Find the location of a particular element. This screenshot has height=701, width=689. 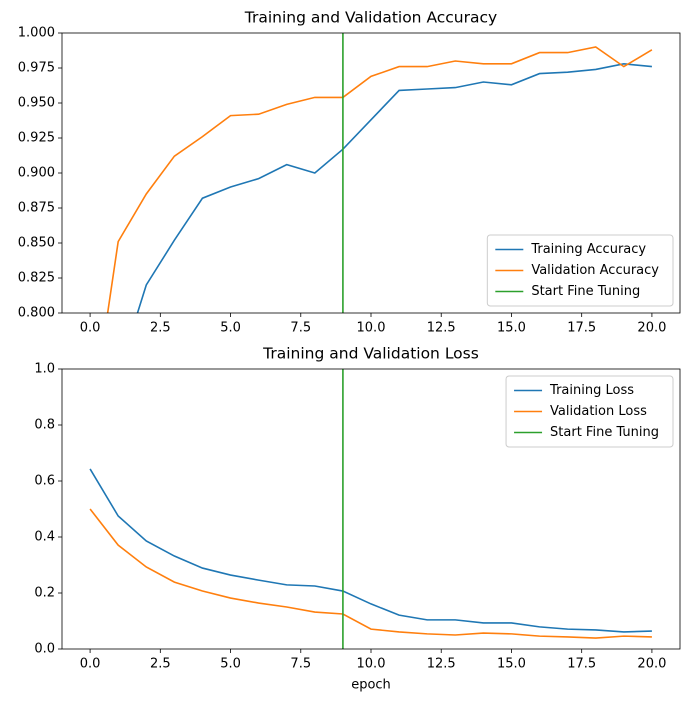

y-tick-label: 0.950 is located at coordinates (36, 103).